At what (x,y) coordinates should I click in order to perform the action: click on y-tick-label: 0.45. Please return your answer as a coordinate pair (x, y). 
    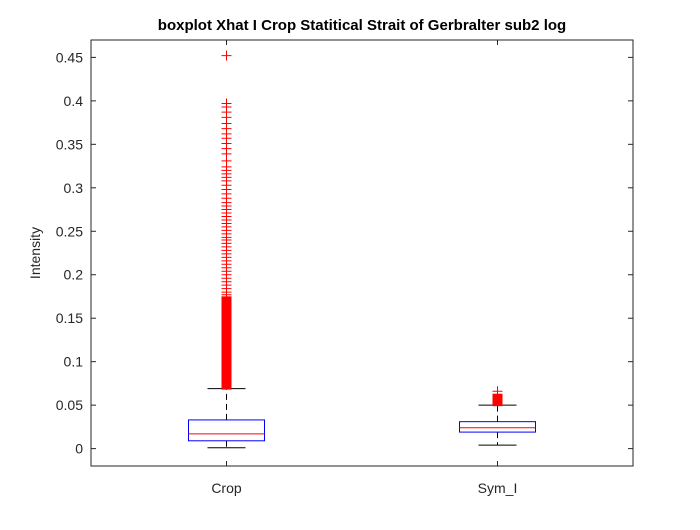
    Looking at the image, I should click on (69, 57).